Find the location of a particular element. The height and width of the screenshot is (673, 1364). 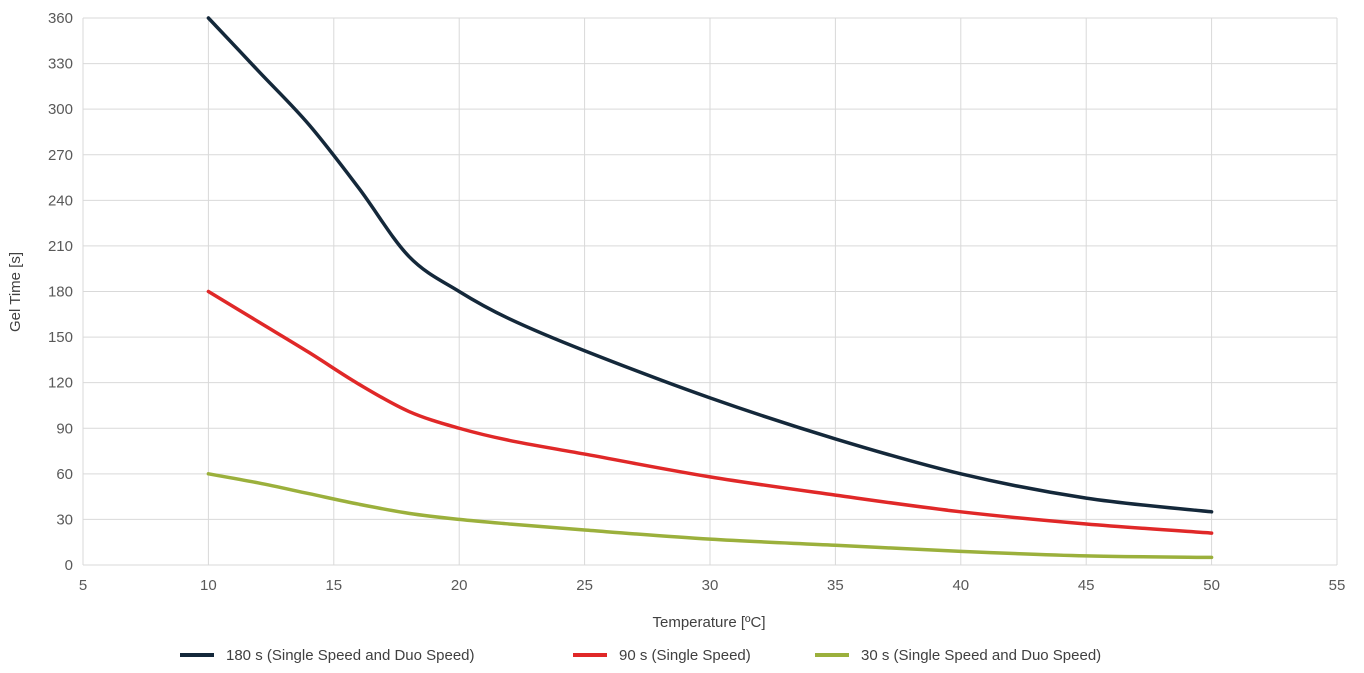

legend-label: 30 s (Single Speed and Duo Speed) is located at coordinates (981, 655).